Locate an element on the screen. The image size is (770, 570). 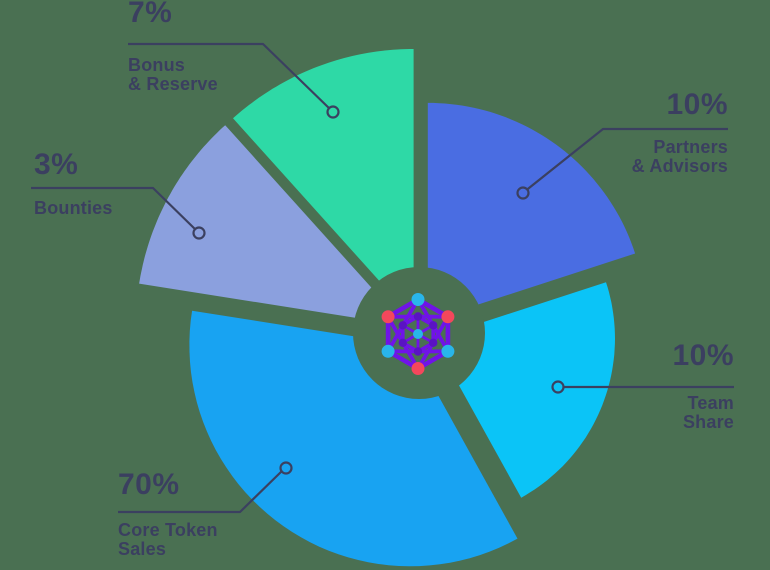
category-label-line: Team is located at coordinates (710, 403).